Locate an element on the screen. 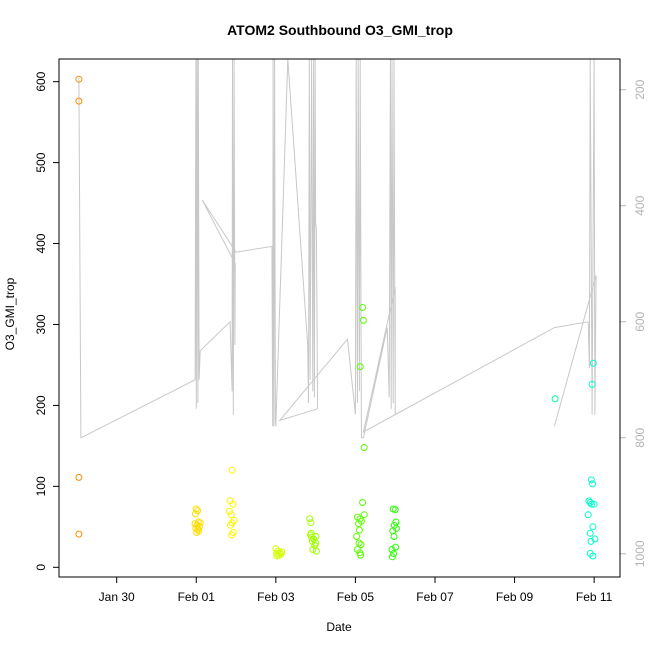 This screenshot has width=650, height=650. x-tick-label: Feb 07 is located at coordinates (435, 597).